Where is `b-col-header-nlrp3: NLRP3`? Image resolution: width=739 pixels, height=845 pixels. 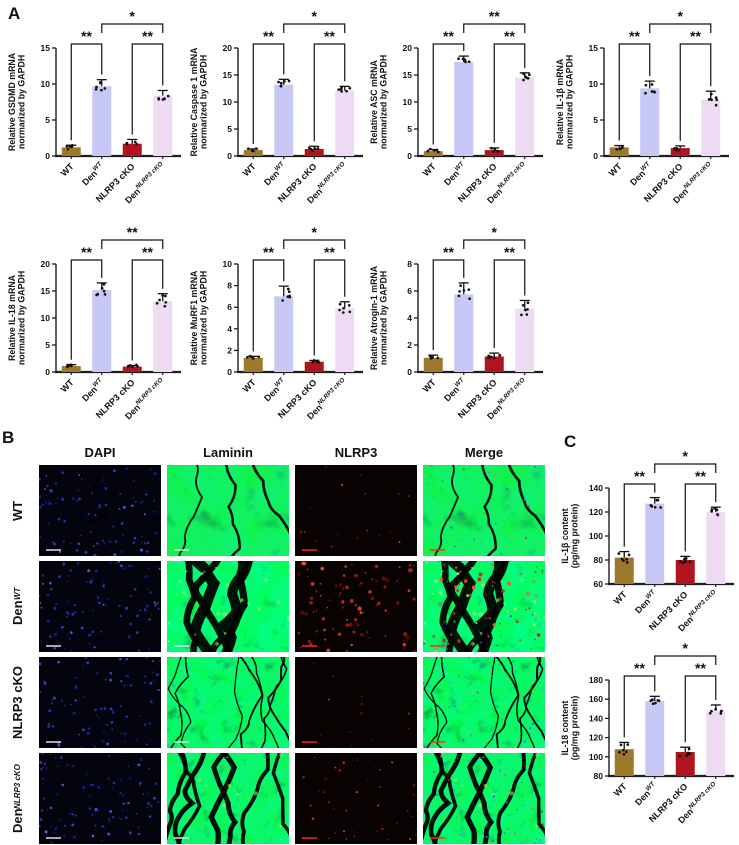
b-col-header-nlrp3: NLRP3 is located at coordinates (356, 452).